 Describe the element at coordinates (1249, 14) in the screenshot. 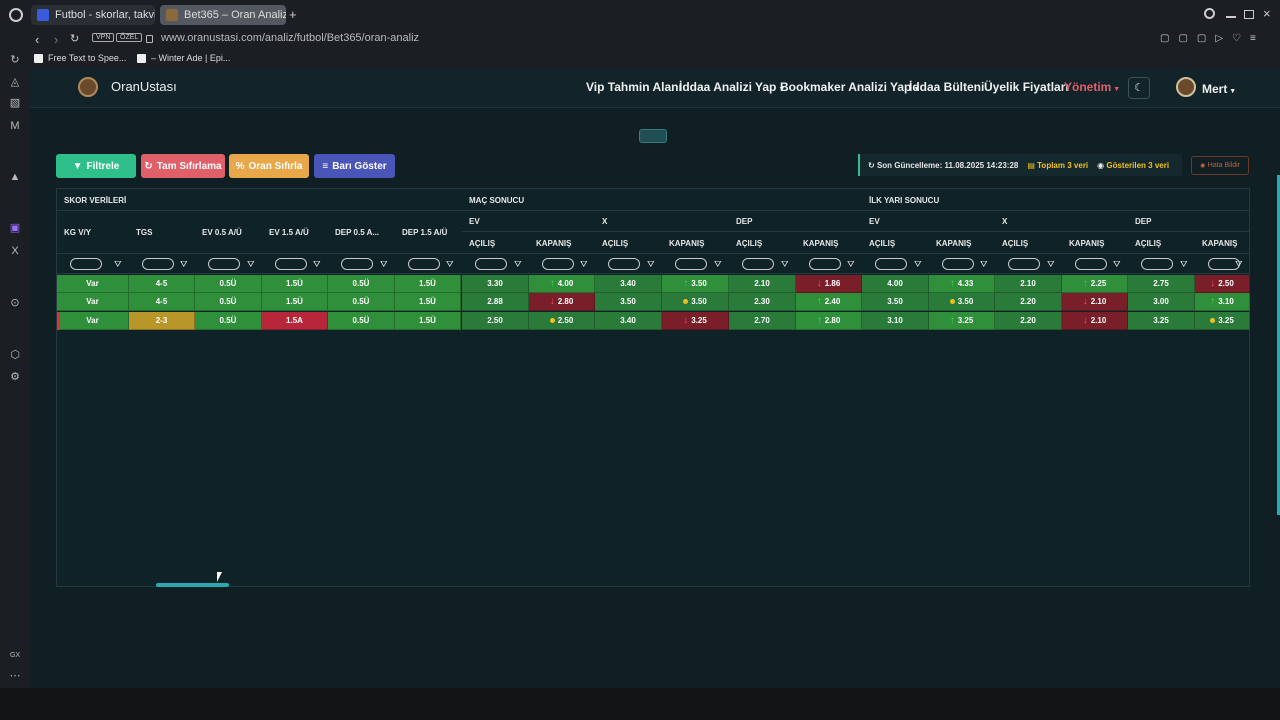

I see `maximize-icon` at that location.